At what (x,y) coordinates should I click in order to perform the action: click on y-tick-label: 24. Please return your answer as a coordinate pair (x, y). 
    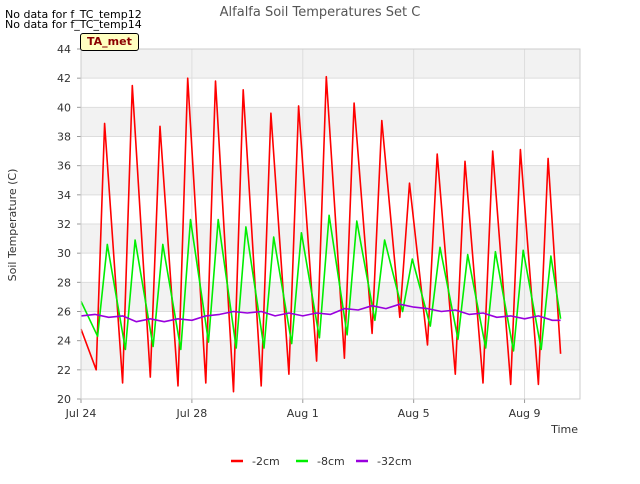
    Looking at the image, I should click on (64, 341).